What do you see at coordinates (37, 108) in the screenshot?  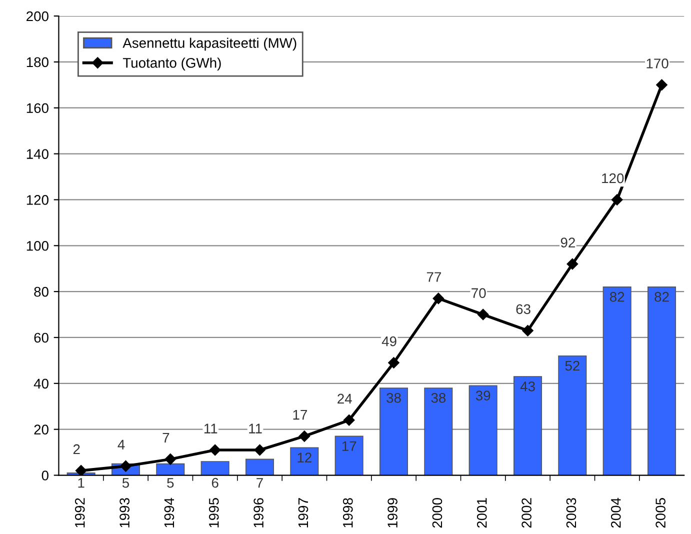 I see `y-tick-label: 160` at bounding box center [37, 108].